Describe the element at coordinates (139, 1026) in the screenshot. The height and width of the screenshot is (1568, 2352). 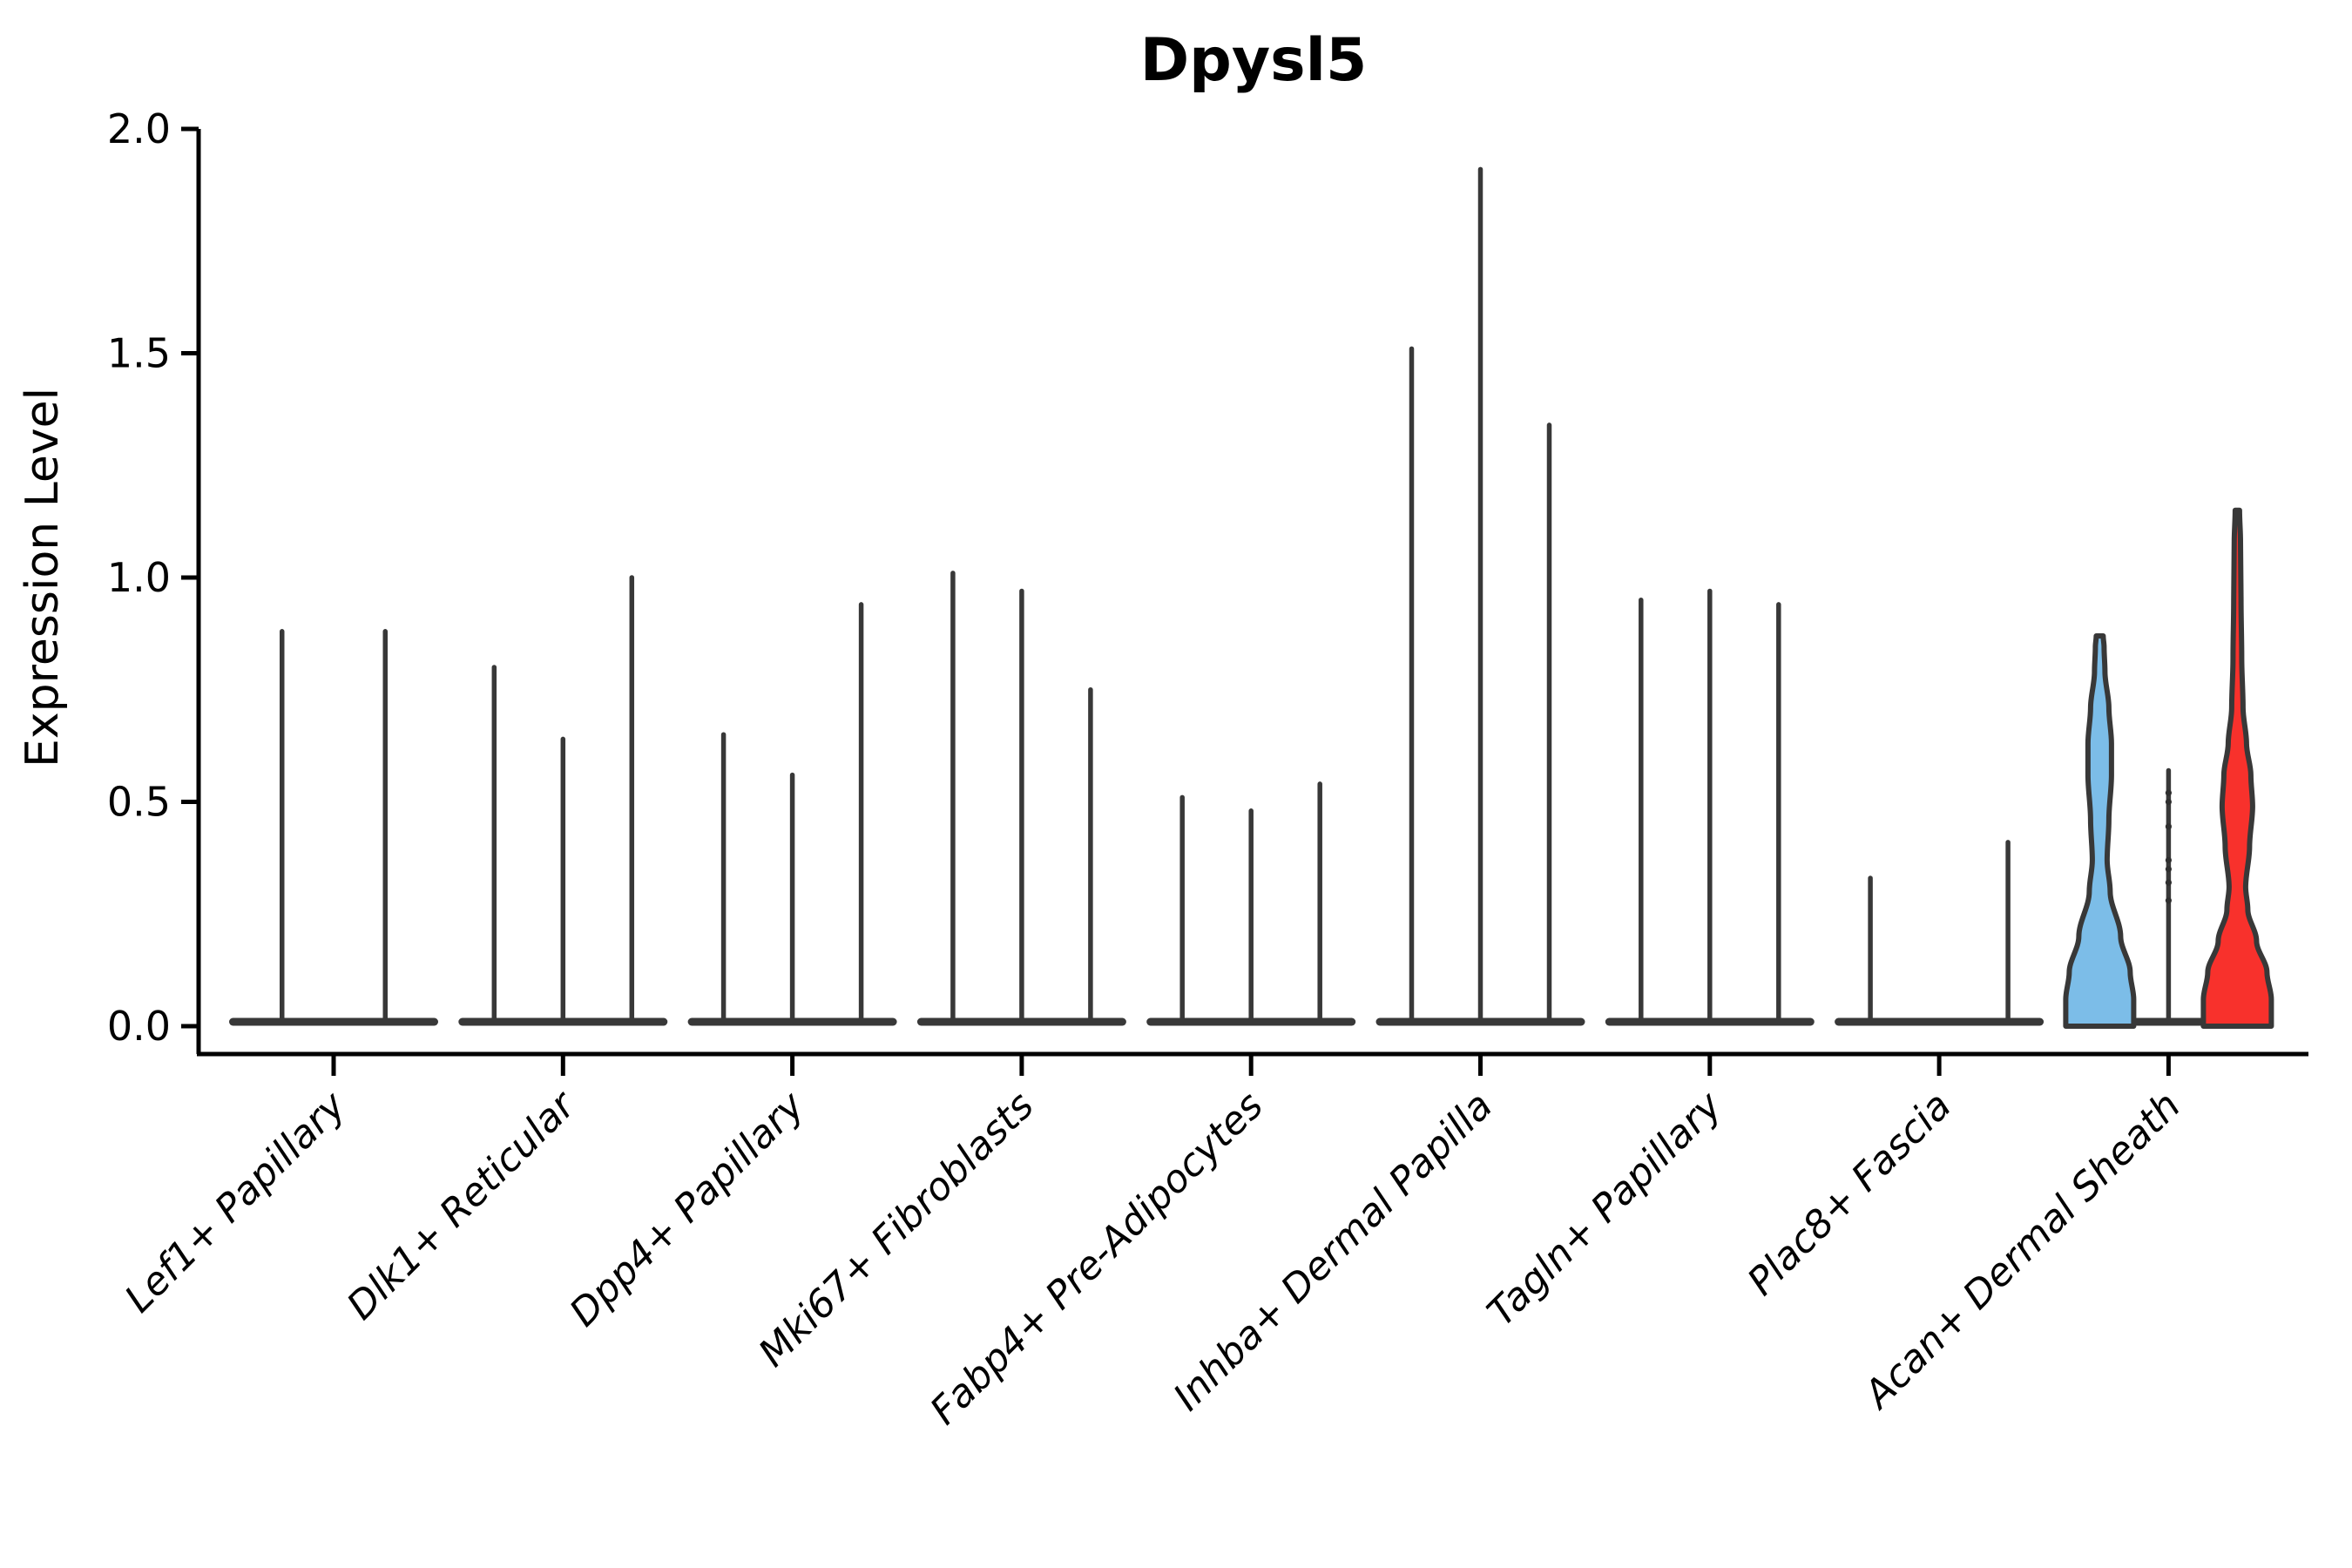
I see `y-axis-tick-label: 0.0` at that location.